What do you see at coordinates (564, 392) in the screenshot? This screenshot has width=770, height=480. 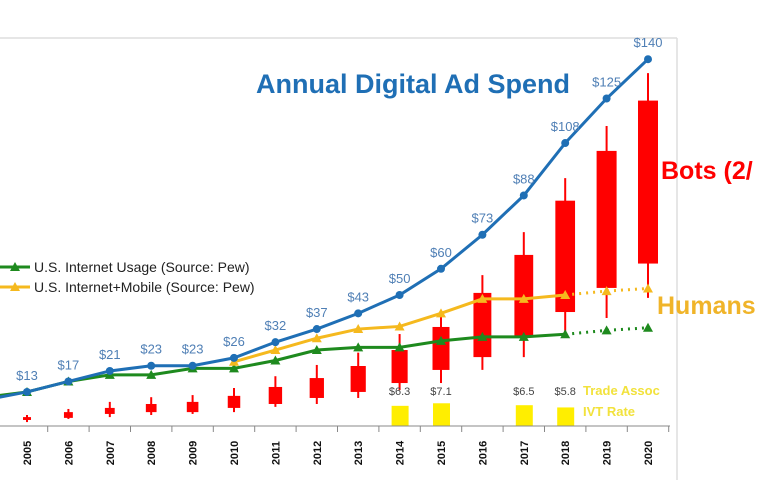 I see `ivt-label-2018: $5.8` at bounding box center [564, 392].